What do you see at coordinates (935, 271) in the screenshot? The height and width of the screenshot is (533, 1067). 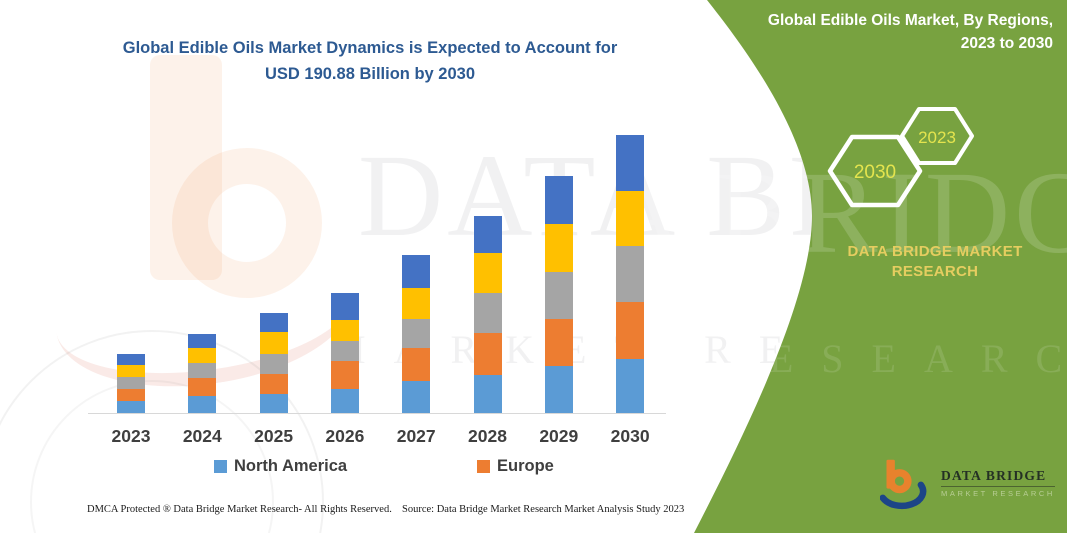 I see `panel-brand-line2: RESEARCH` at bounding box center [935, 271].